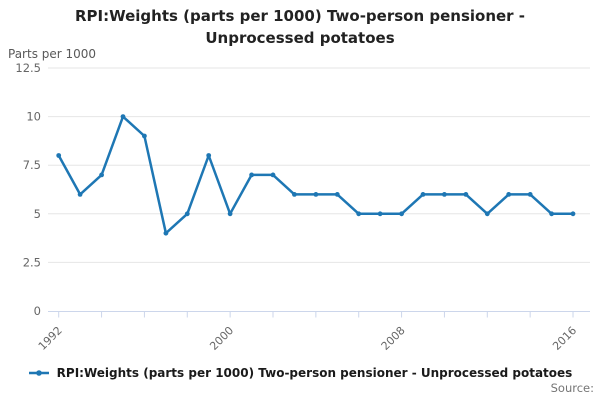 The image size is (600, 400). What do you see at coordinates (52, 54) in the screenshot?
I see `y-axis-title: Parts per 1000` at bounding box center [52, 54].